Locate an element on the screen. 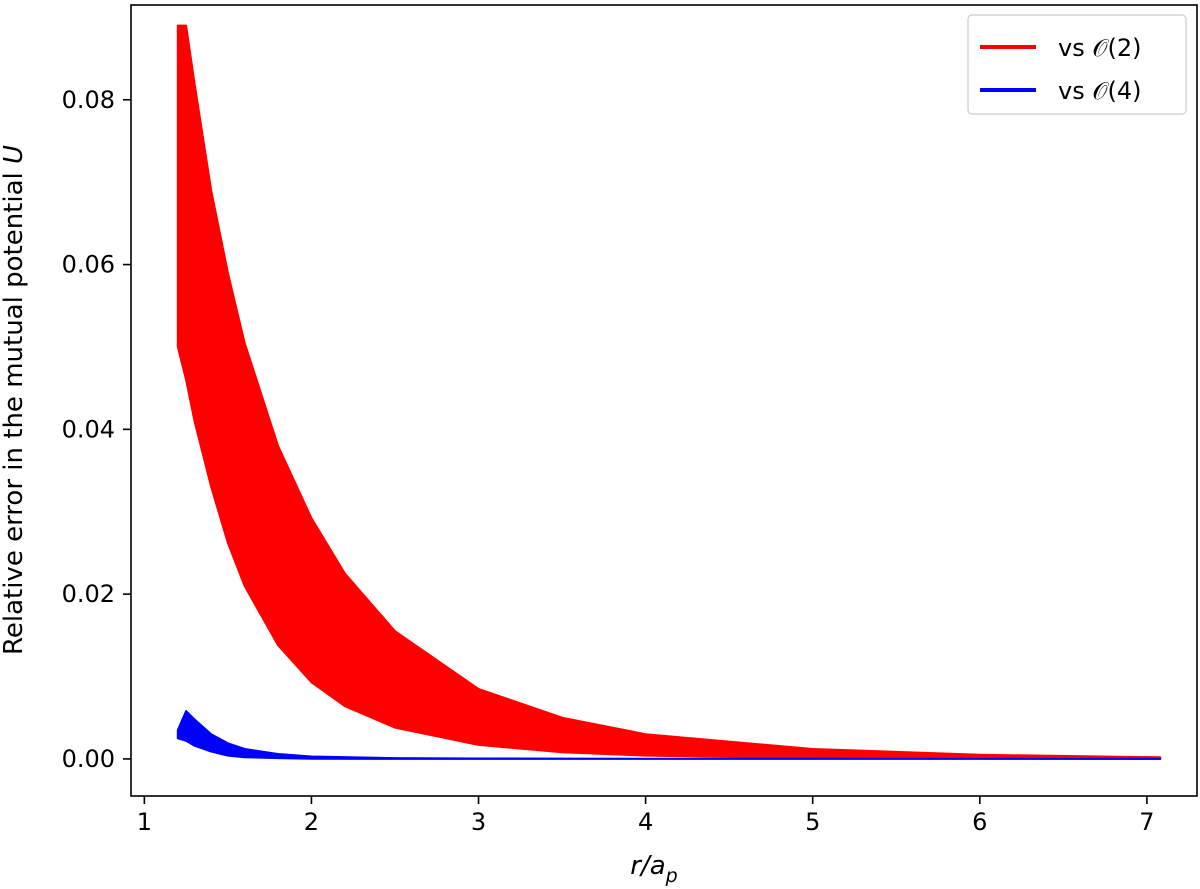  x-axis-label: r/ap is located at coordinates (653, 869).